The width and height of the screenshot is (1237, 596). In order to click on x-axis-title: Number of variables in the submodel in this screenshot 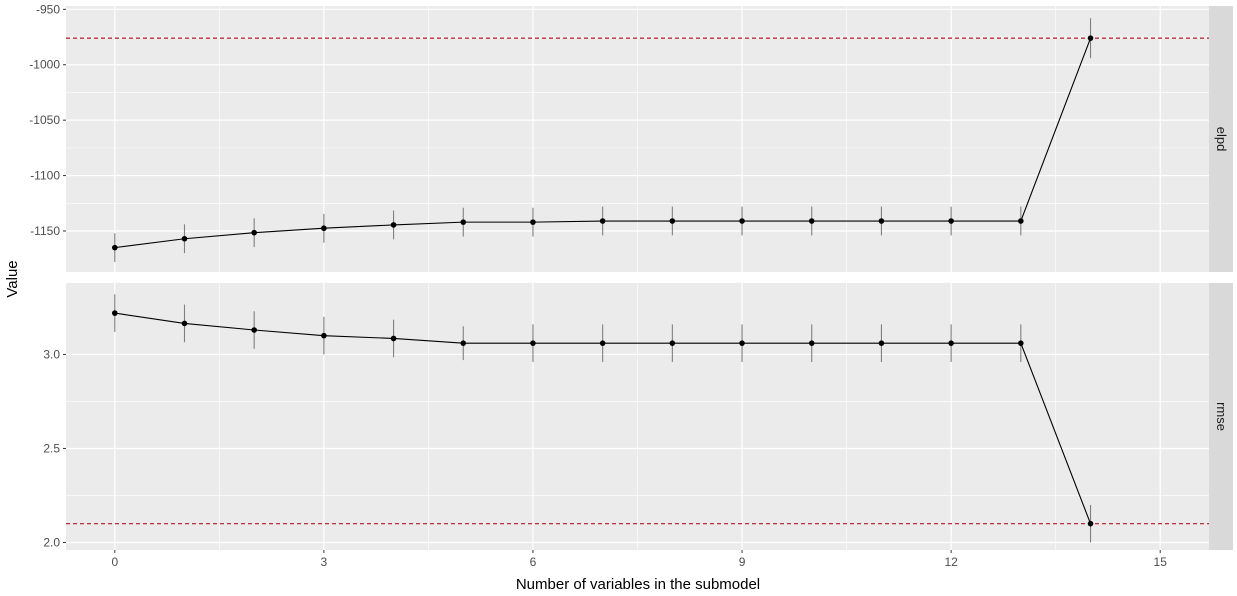, I will do `click(638, 584)`.